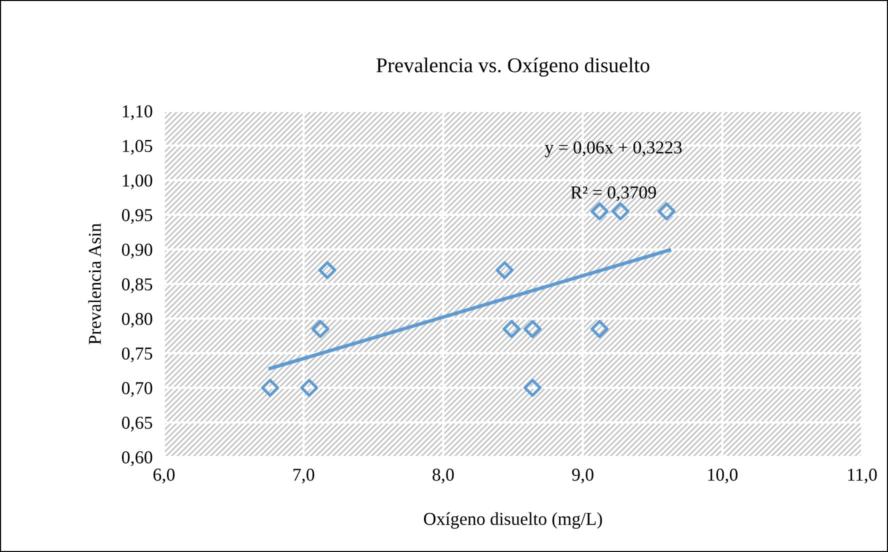 The image size is (888, 552). I want to click on y-tick-label: 1,10, so click(137, 112).